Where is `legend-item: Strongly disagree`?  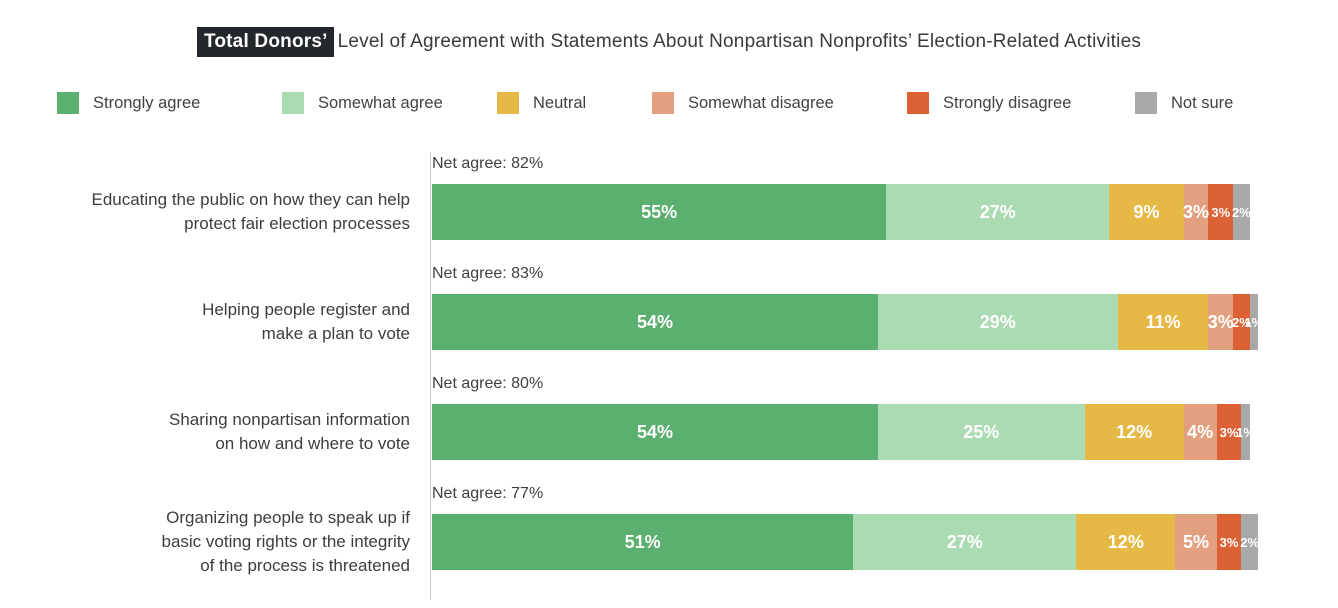
legend-item: Strongly disagree is located at coordinates (989, 103).